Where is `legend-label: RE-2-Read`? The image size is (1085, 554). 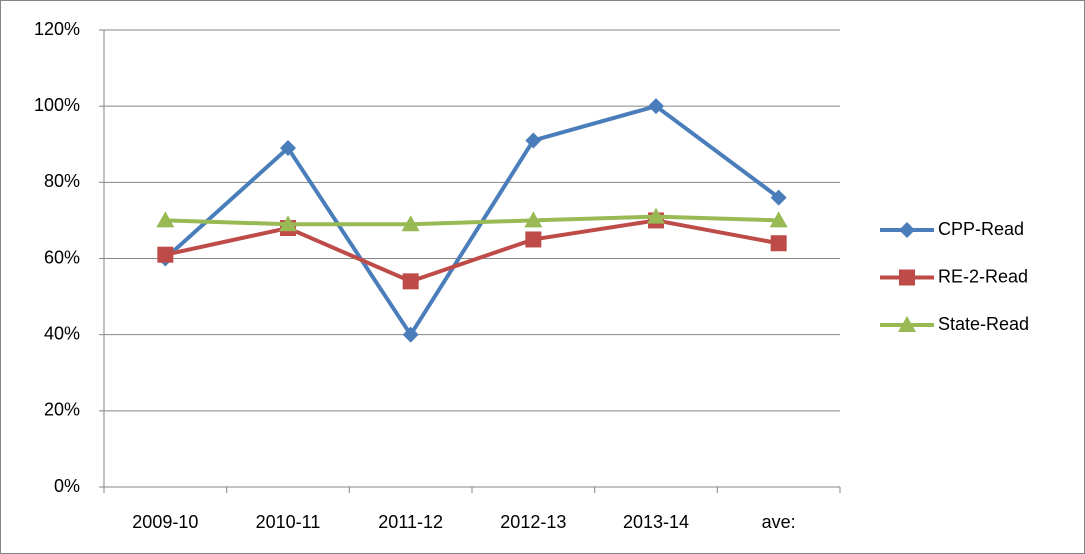
legend-label: RE-2-Read is located at coordinates (983, 276).